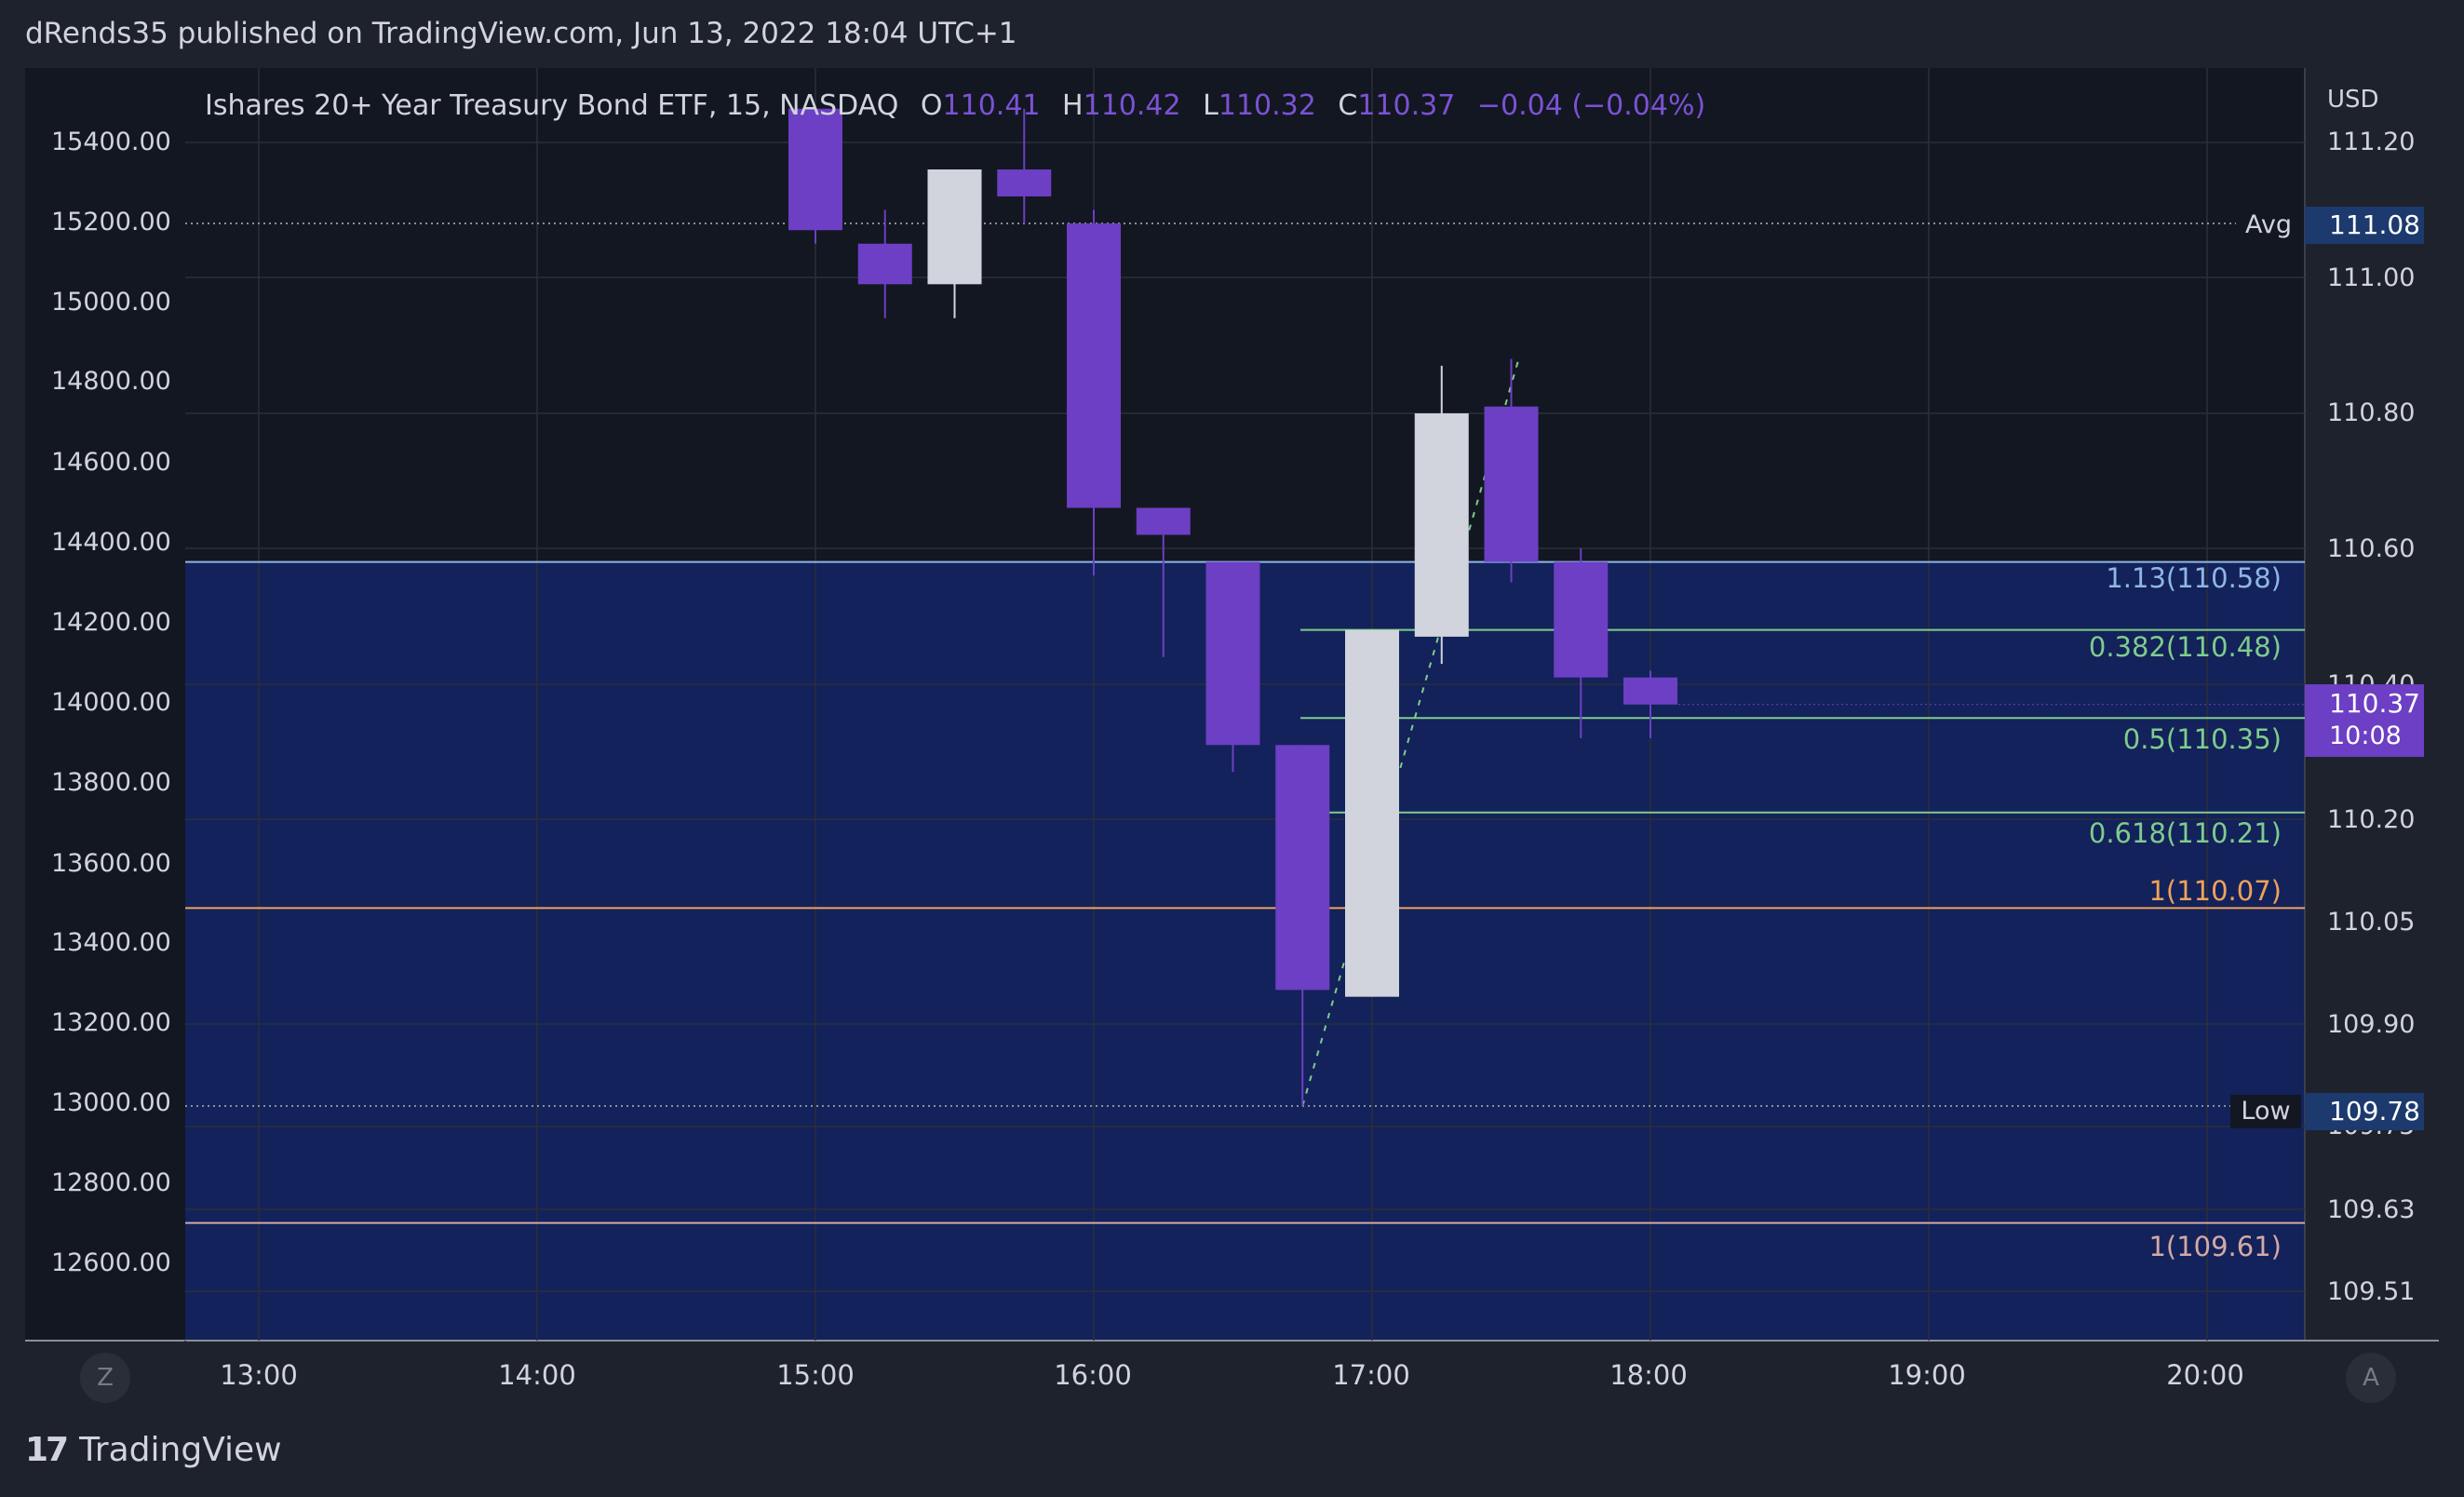 This screenshot has width=2464, height=1497. I want to click on right-tick-label: 111.20, so click(2371, 142).